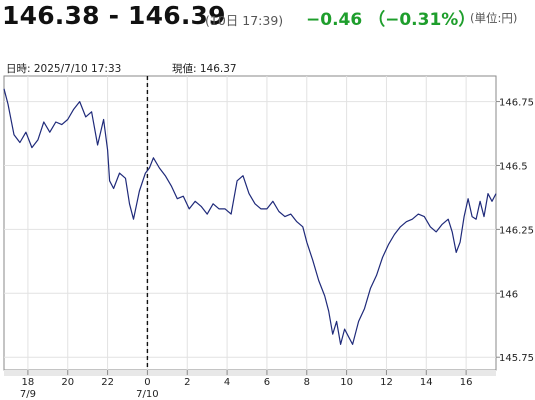  Describe the element at coordinates (508, 294) in the screenshot. I see `y-tick-label: 146` at that location.